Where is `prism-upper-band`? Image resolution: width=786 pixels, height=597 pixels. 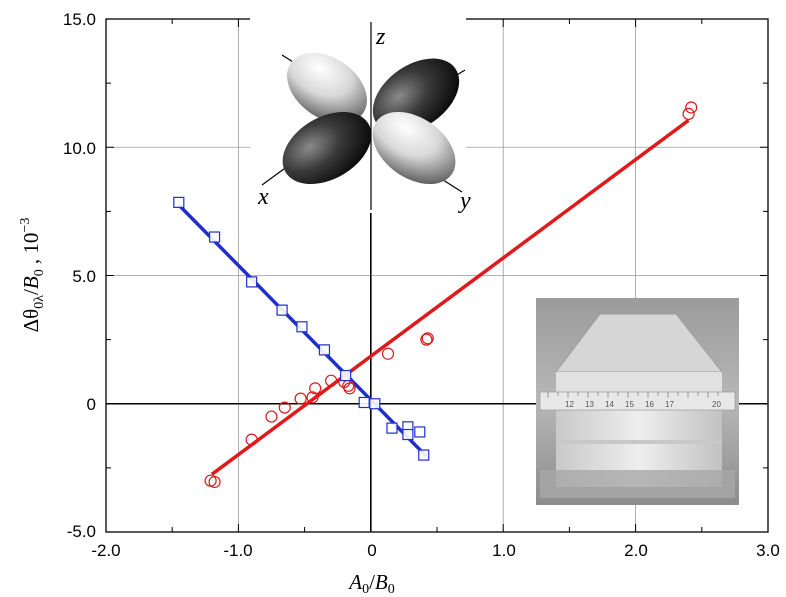
prism-upper-band is located at coordinates (639, 383).